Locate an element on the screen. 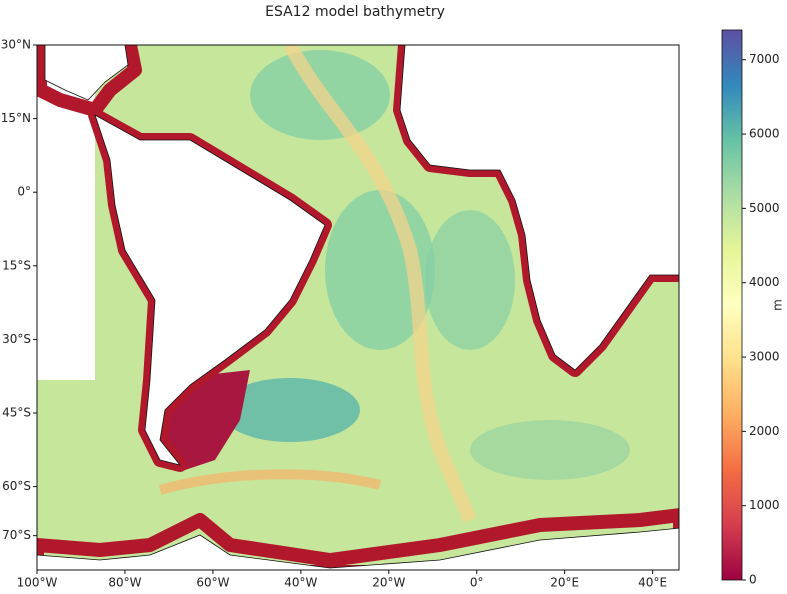 Image resolution: width=787 pixels, height=594 pixels. x-tick-label: 0° is located at coordinates (477, 583).